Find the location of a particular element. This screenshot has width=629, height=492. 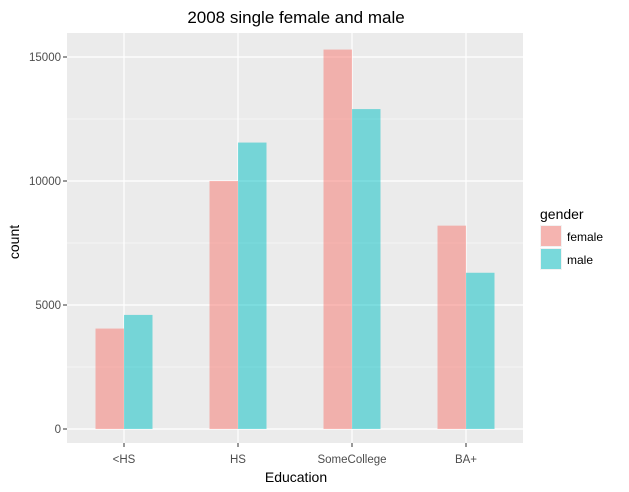

x-tick-label: <HS is located at coordinates (124, 460).